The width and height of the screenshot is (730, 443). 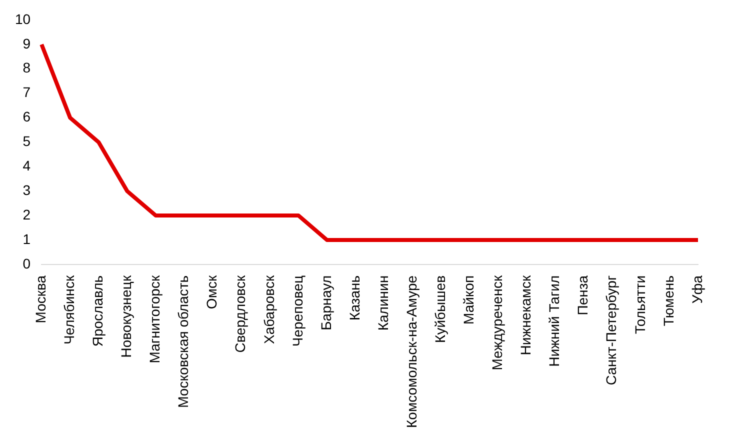 I want to click on y-tick-label: 4, so click(x=26, y=166).